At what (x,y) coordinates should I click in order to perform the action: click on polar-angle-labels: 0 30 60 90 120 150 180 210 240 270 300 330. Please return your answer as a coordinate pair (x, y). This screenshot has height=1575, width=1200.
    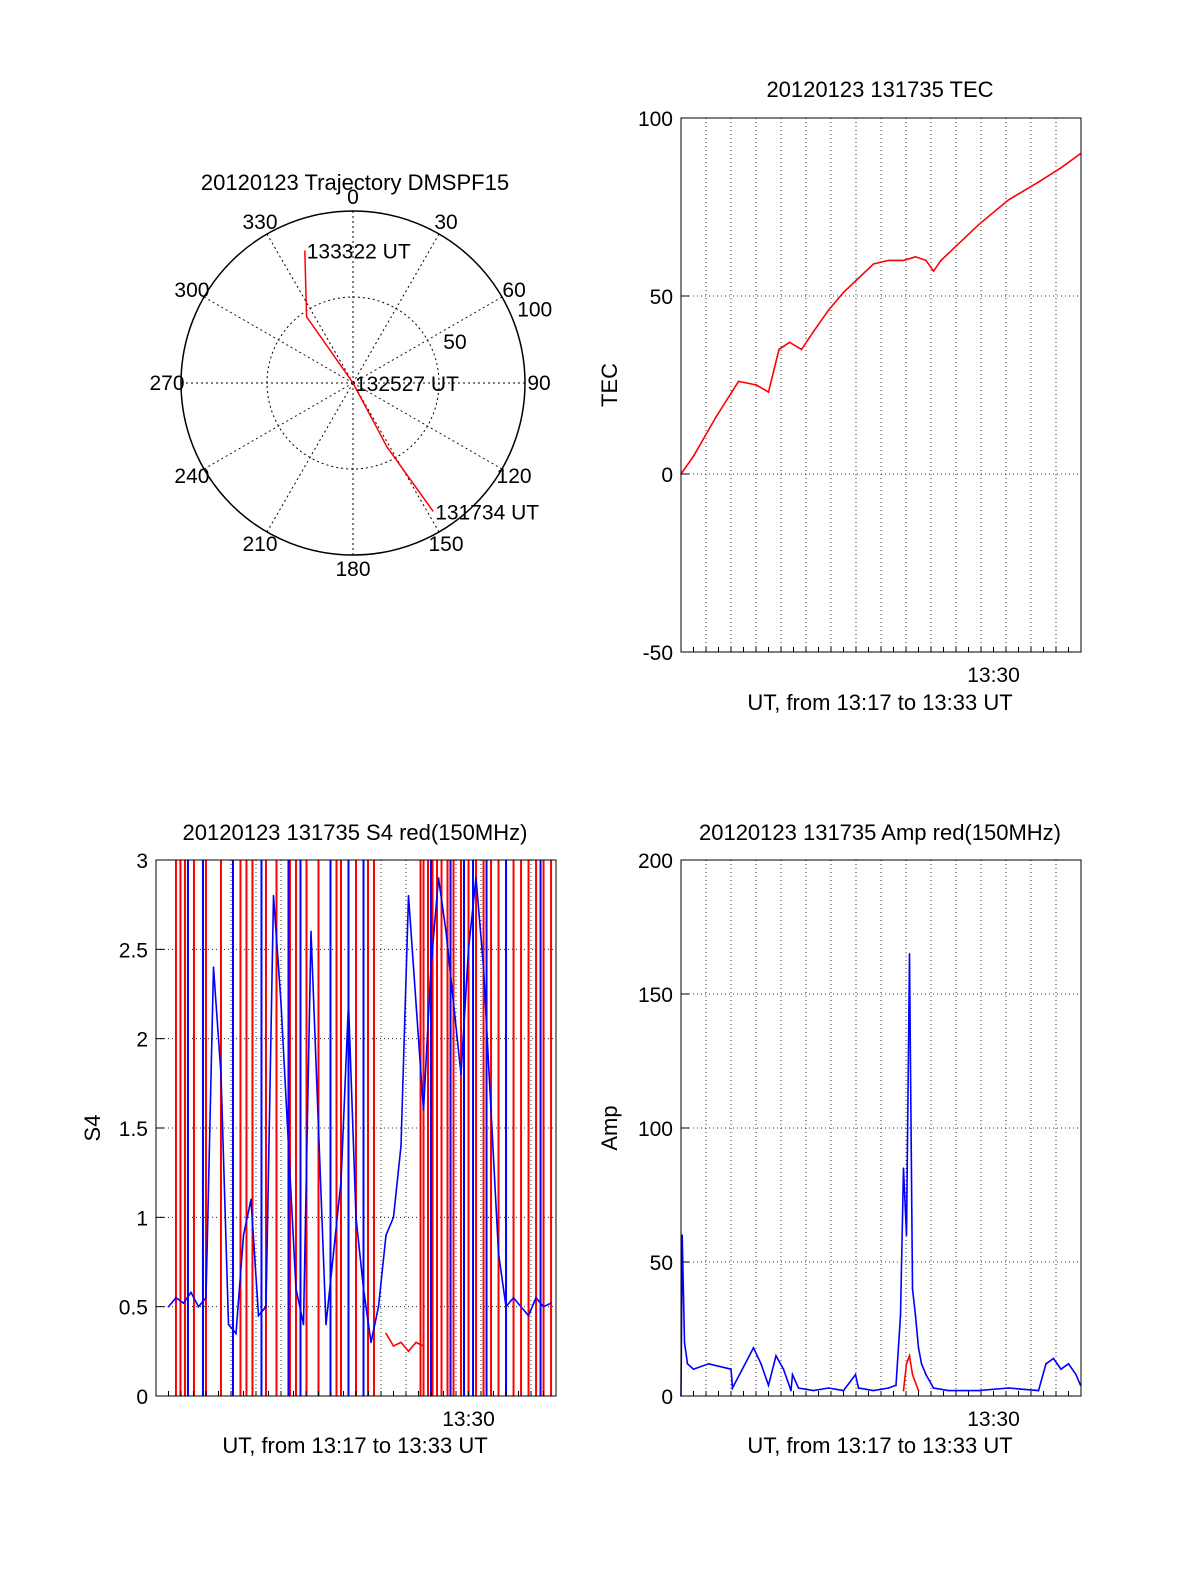
    Looking at the image, I should click on (349, 383).